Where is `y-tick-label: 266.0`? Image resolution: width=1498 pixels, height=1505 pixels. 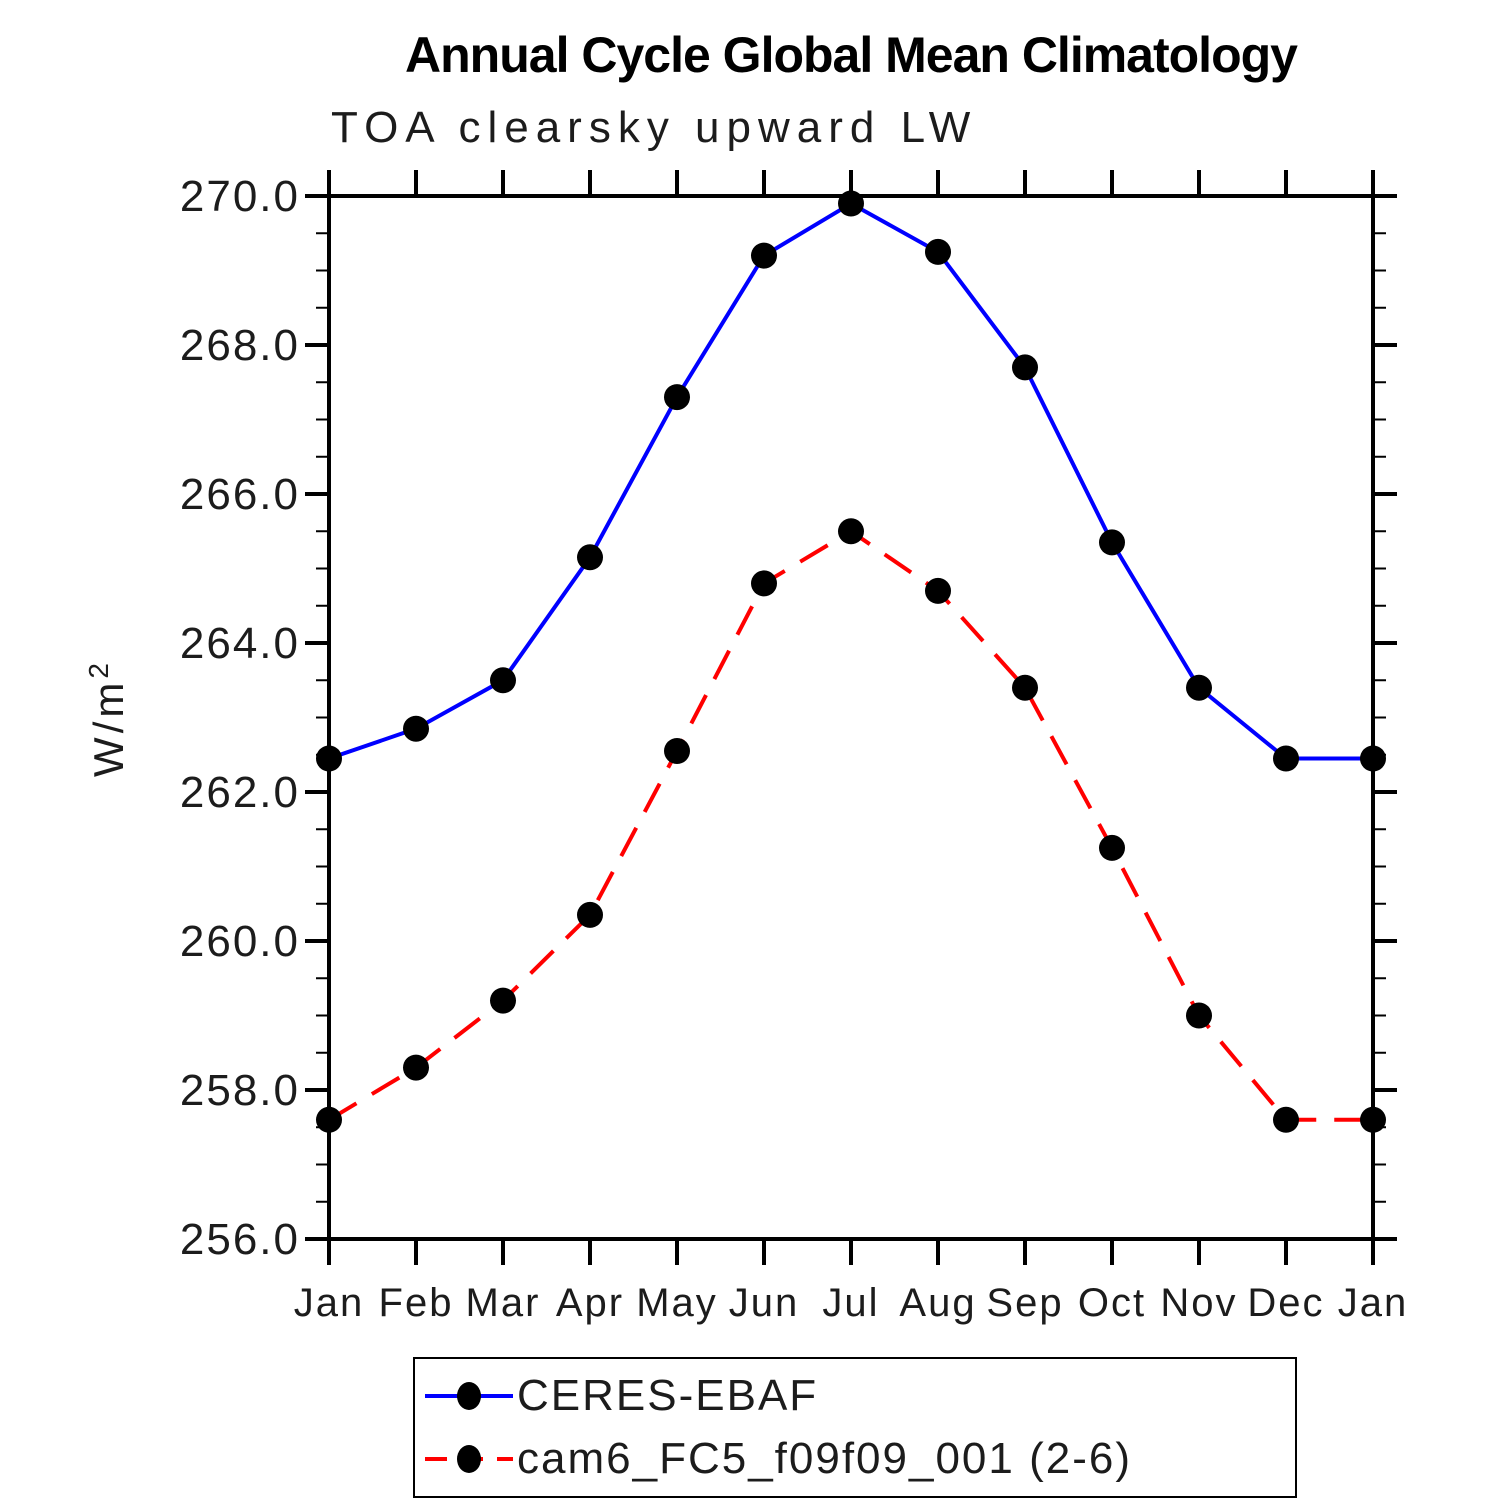
y-tick-label: 266.0 is located at coordinates (240, 494).